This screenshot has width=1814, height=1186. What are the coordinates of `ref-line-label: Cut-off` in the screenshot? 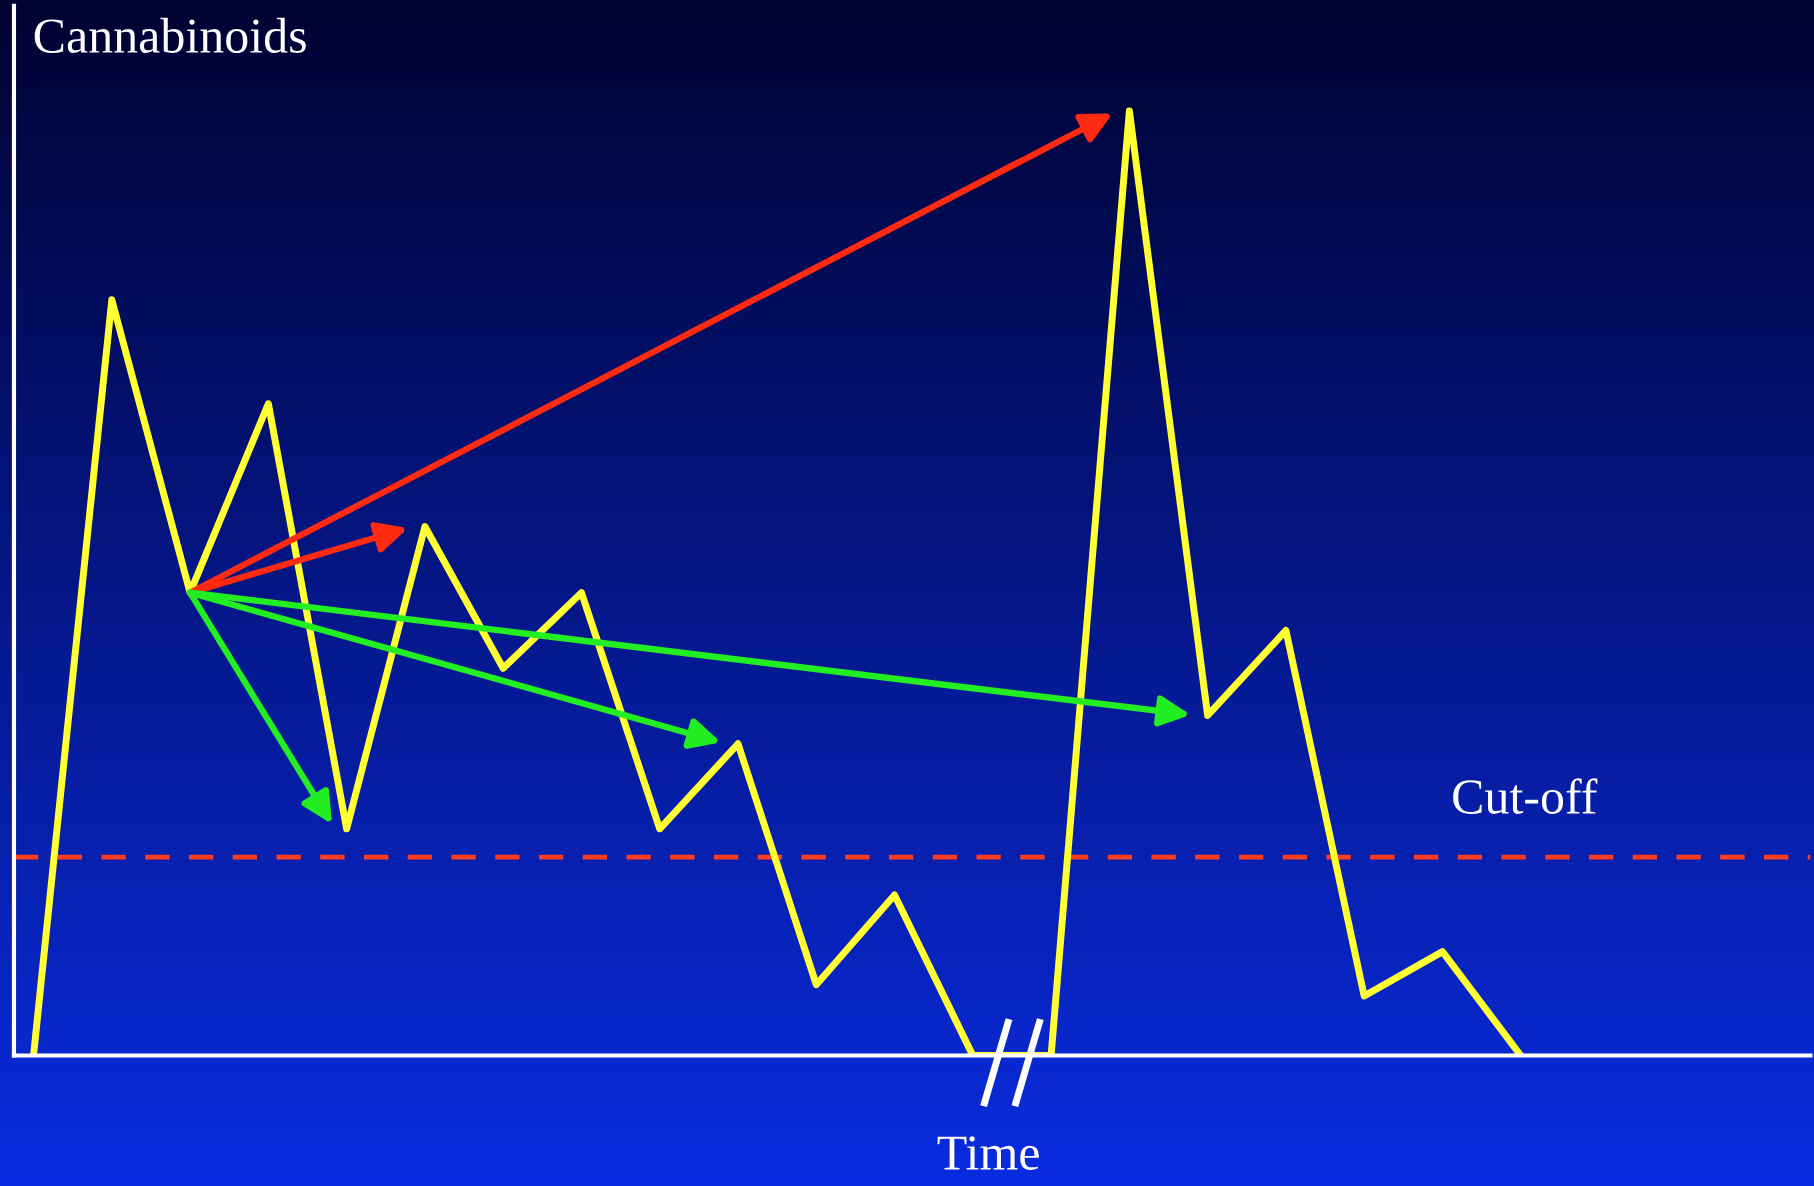 It's located at (1525, 796).